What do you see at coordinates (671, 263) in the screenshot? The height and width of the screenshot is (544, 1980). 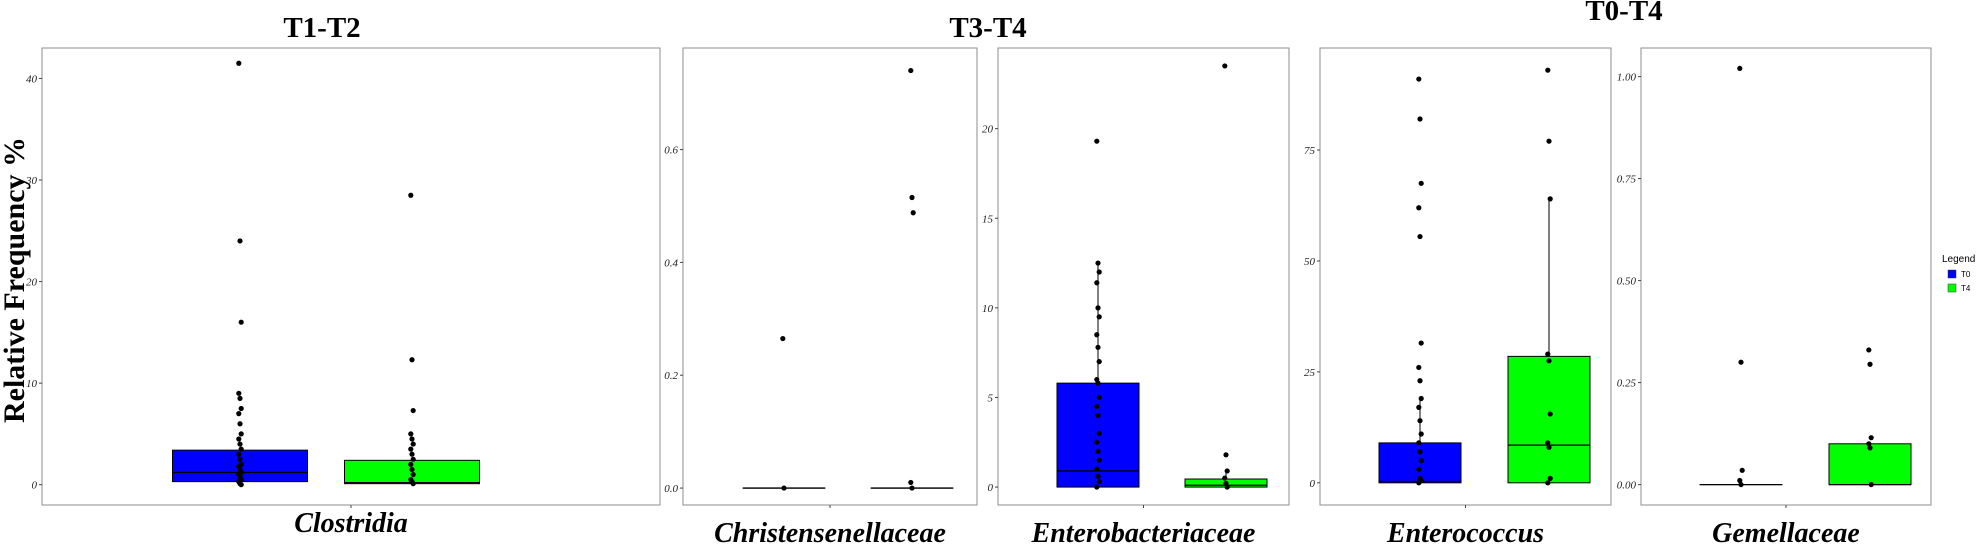 I see `y-tick-label: 0.4` at bounding box center [671, 263].